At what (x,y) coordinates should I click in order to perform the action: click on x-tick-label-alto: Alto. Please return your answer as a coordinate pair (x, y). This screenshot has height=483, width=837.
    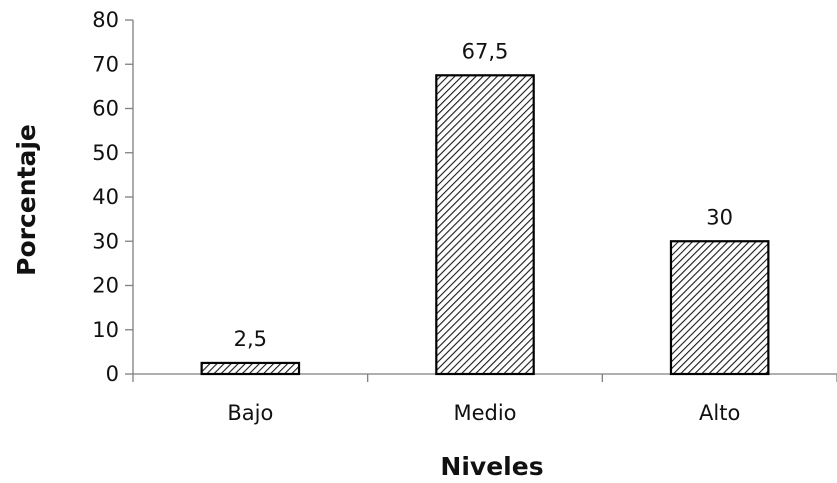
    Looking at the image, I should click on (719, 413).